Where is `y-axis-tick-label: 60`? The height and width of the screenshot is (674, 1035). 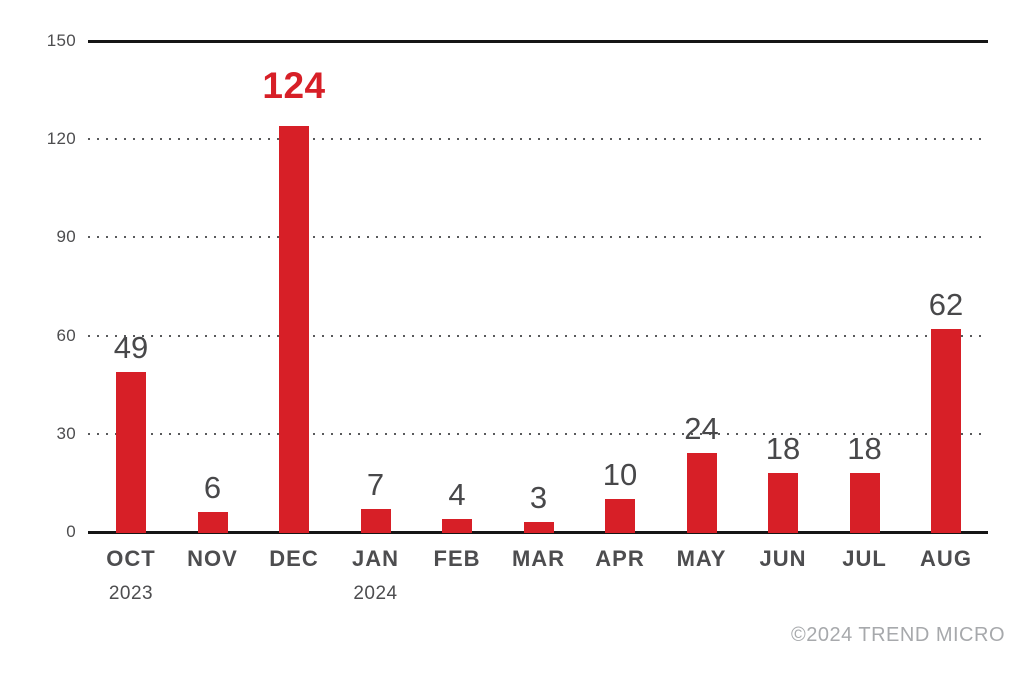 y-axis-tick-label: 60 is located at coordinates (66, 335).